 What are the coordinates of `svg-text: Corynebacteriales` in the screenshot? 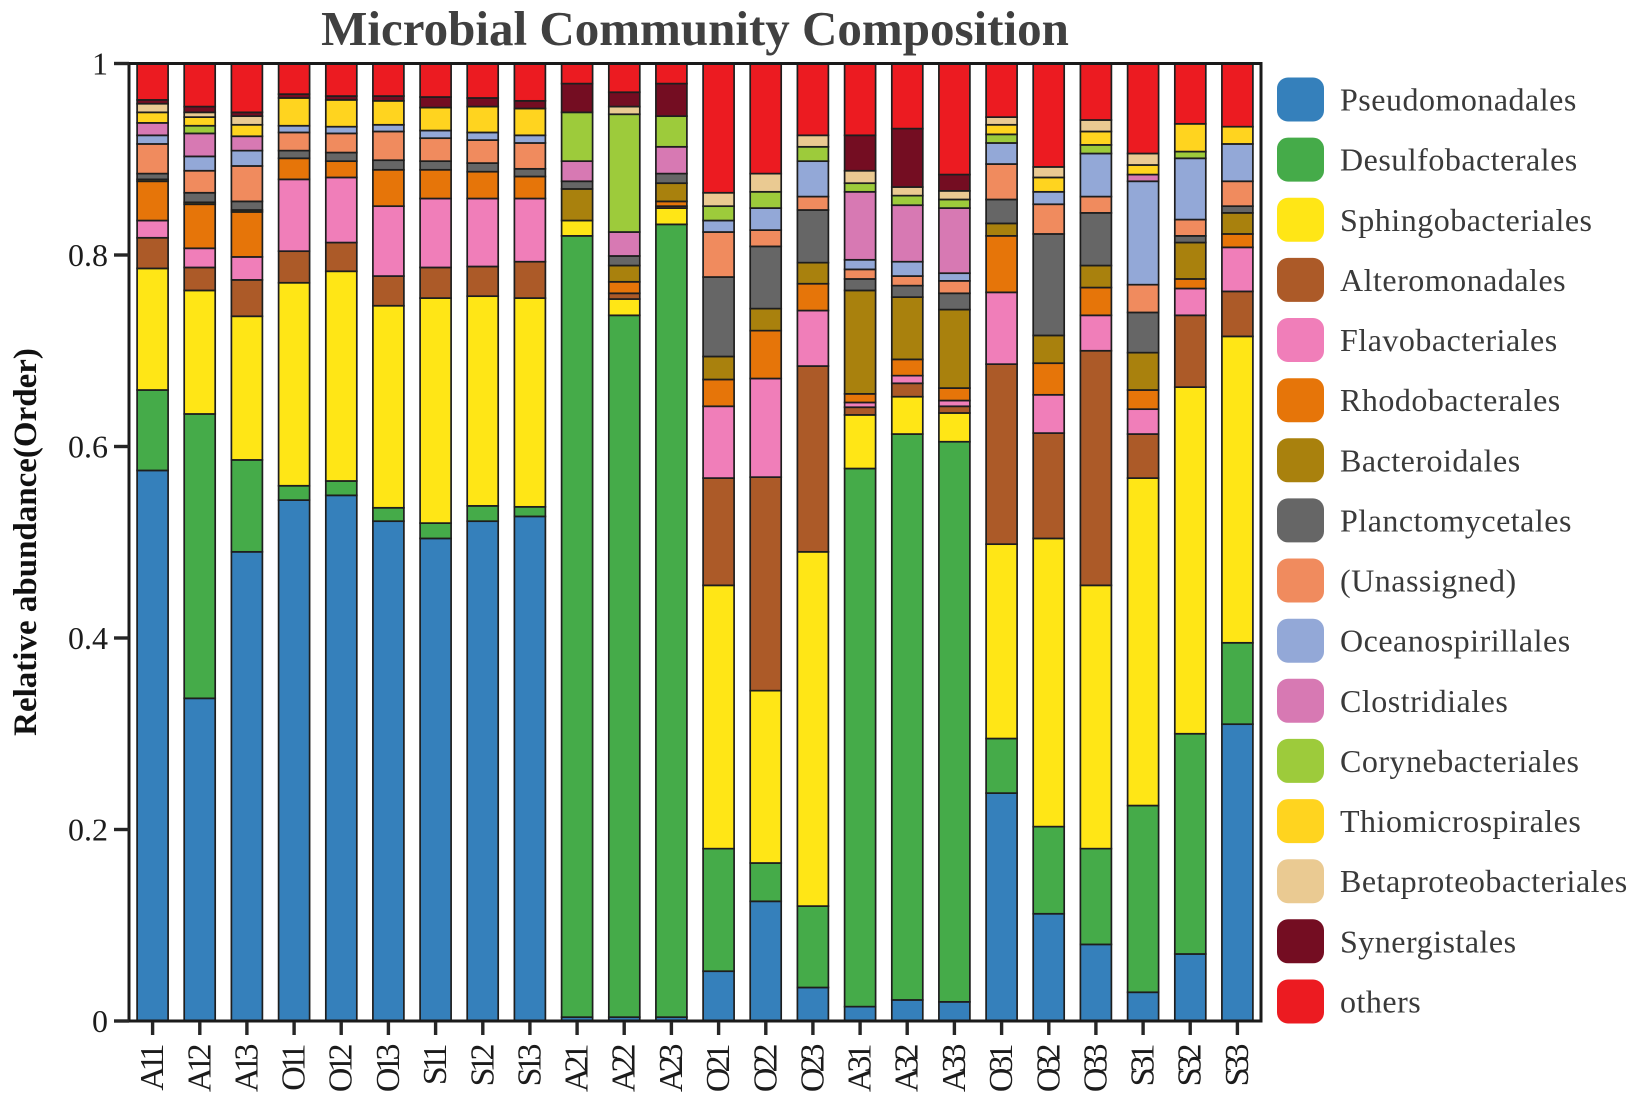 It's located at (1460, 761).